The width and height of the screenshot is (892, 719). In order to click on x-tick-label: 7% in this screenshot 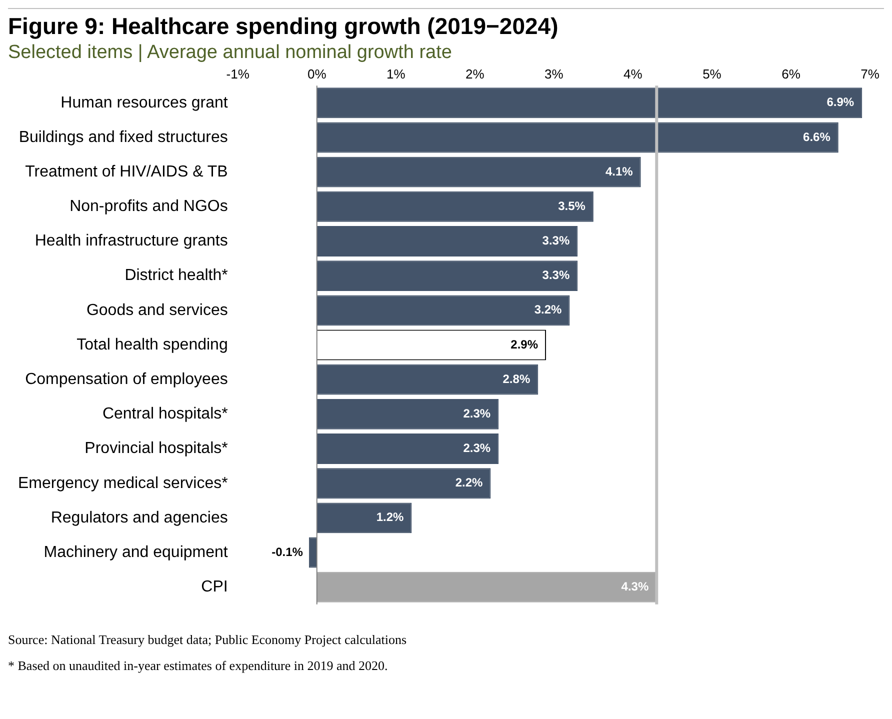, I will do `click(870, 74)`.